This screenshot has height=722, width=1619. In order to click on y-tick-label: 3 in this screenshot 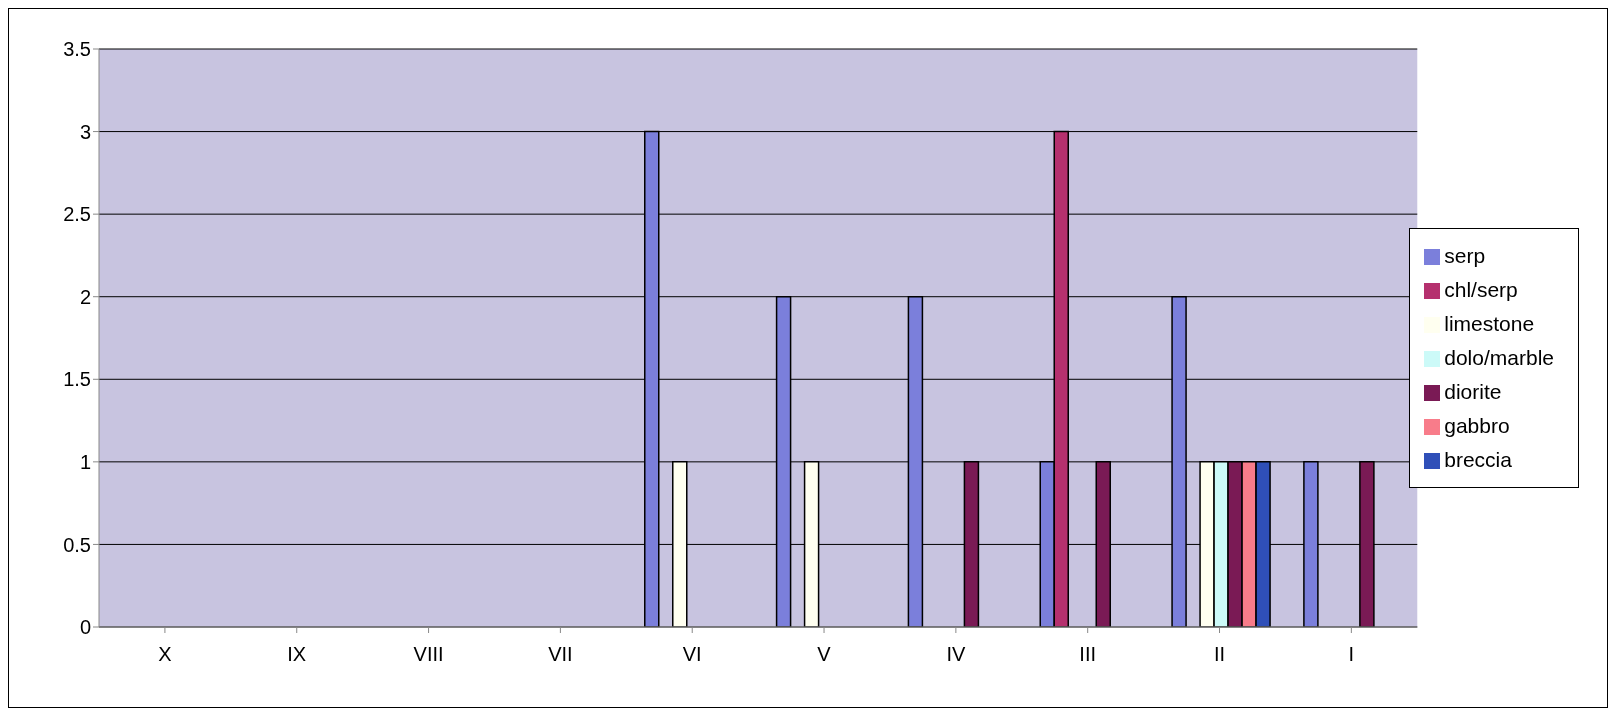, I will do `click(85, 131)`.